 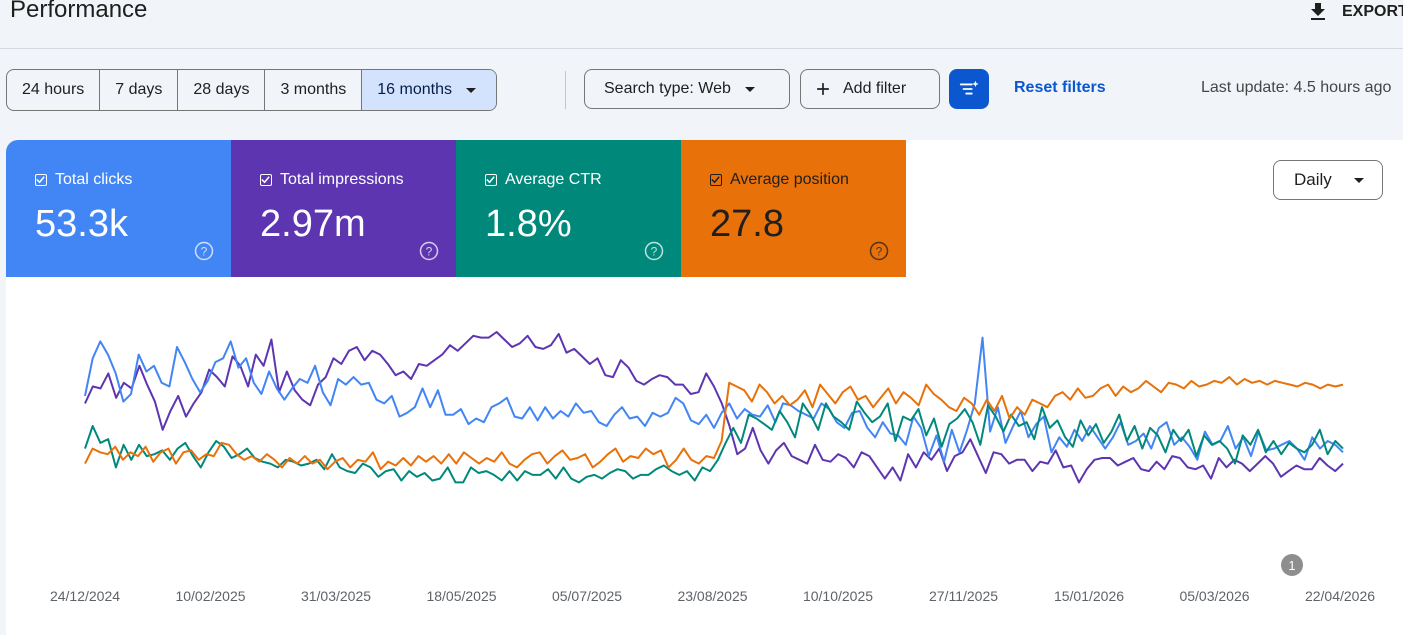 What do you see at coordinates (342, 179) in the screenshot?
I see `metric-label: Total impressions` at bounding box center [342, 179].